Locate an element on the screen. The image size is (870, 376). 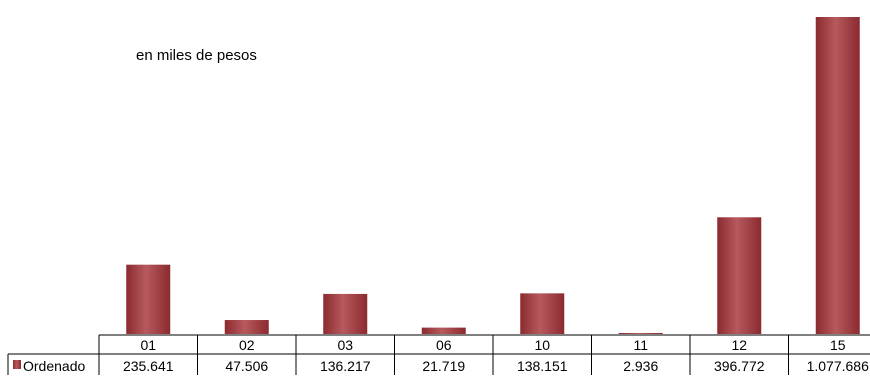
category-label-15: 15 is located at coordinates (838, 345).